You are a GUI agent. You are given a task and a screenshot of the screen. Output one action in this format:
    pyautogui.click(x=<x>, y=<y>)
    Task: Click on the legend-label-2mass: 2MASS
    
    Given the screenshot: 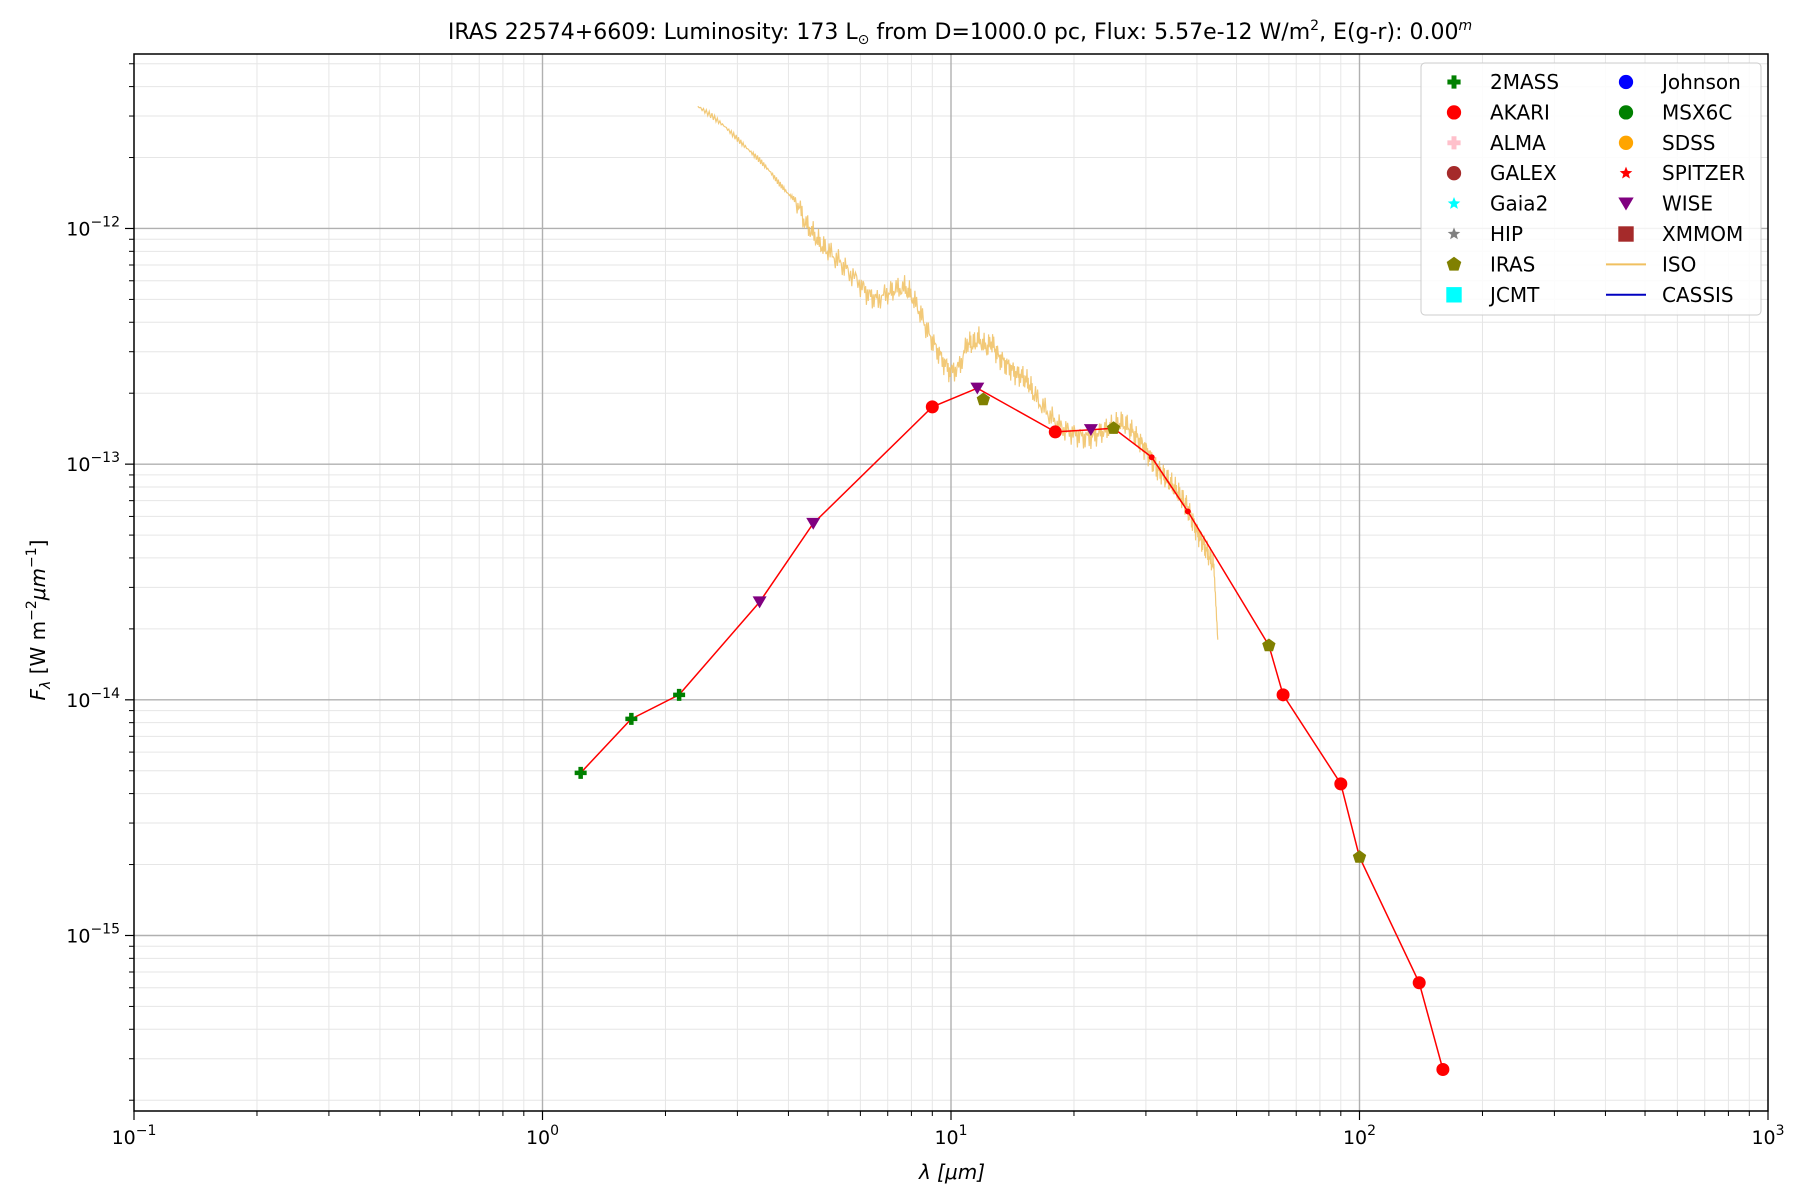 What is the action you would take?
    pyautogui.click(x=1524, y=82)
    